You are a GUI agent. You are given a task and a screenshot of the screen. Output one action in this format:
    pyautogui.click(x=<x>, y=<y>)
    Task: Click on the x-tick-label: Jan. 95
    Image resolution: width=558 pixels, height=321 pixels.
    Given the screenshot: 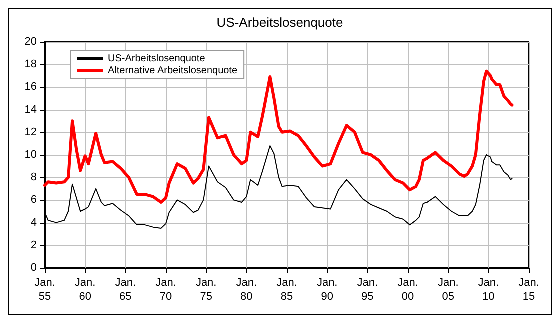 What is the action you would take?
    pyautogui.click(x=367, y=290)
    